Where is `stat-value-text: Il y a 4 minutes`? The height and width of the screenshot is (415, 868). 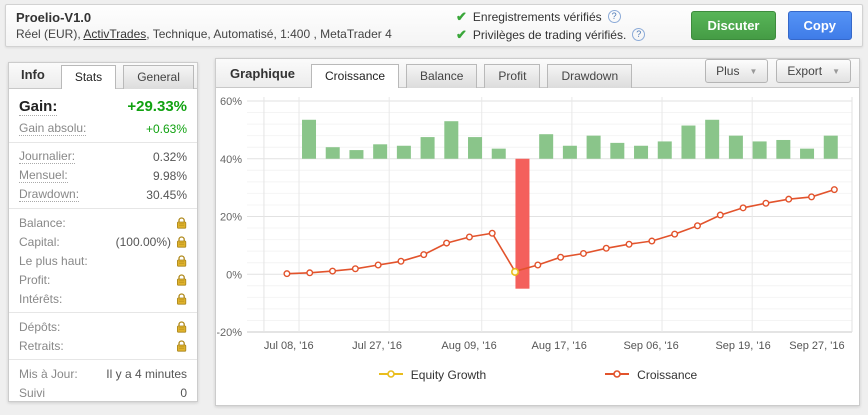 stat-value-text: Il y a 4 minutes is located at coordinates (146, 373).